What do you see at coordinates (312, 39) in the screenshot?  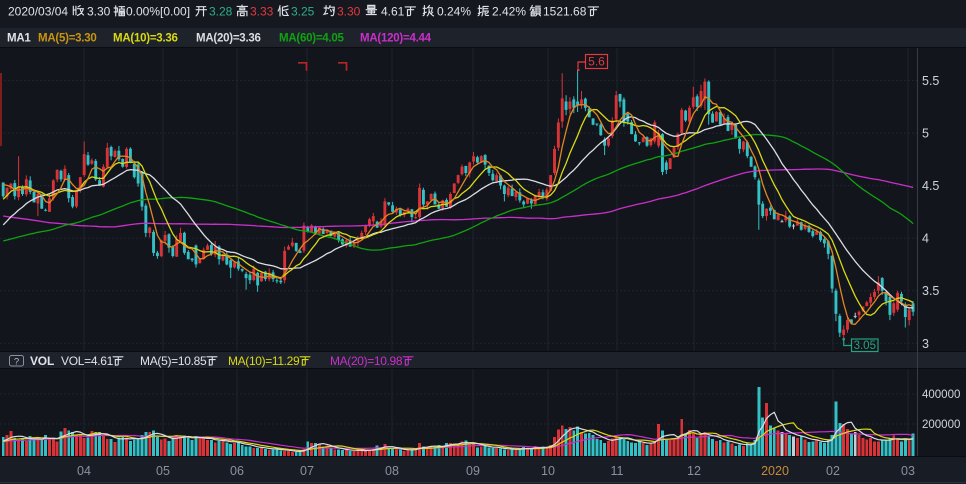 I see `svg-text: MA(60)=4.05` at bounding box center [312, 39].